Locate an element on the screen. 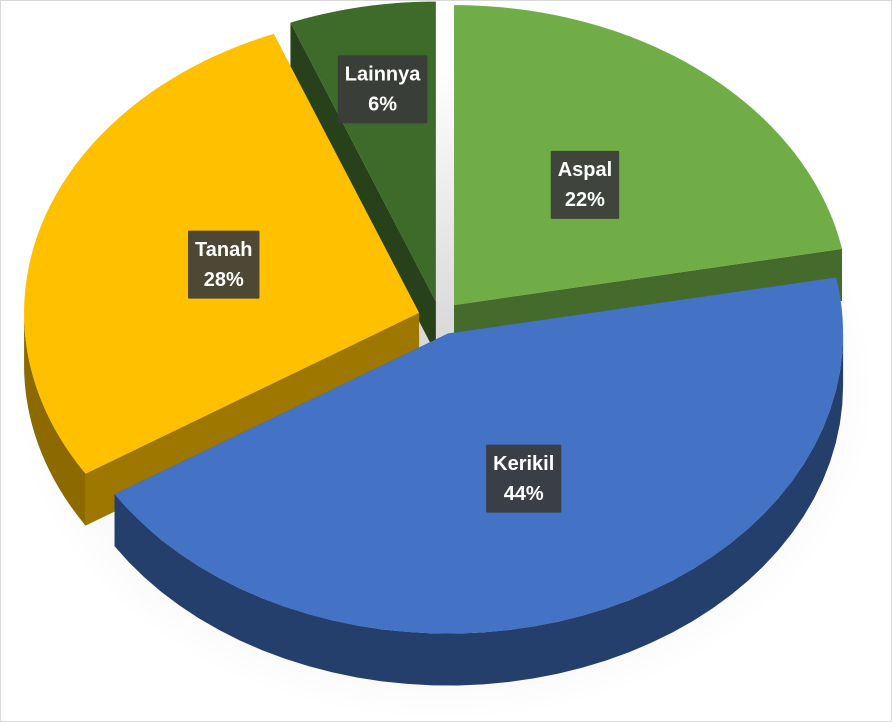 The width and height of the screenshot is (892, 722). data-label: Tanah 28% is located at coordinates (224, 264).